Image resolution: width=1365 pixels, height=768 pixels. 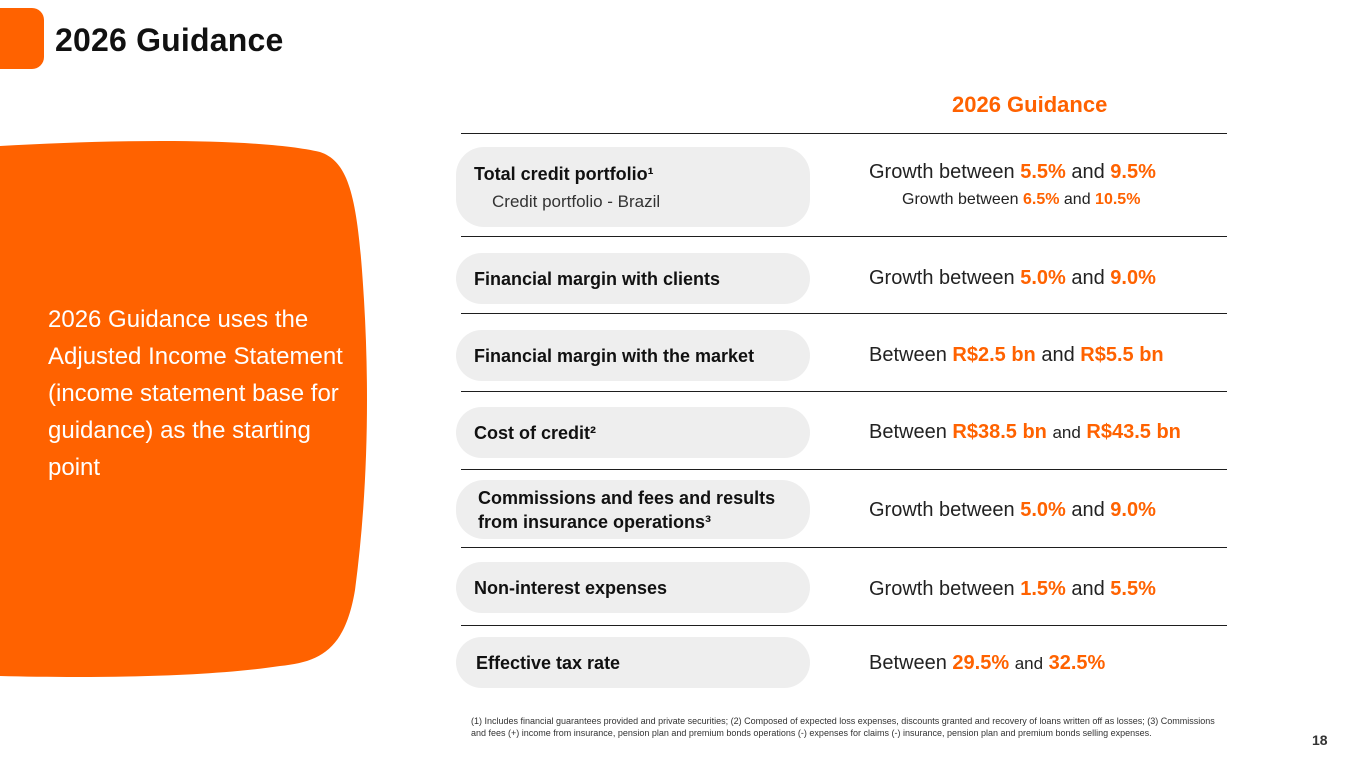 I want to click on row-value-effective-tax-rate: Between 29.5% and 32.5%, so click(x=987, y=663).